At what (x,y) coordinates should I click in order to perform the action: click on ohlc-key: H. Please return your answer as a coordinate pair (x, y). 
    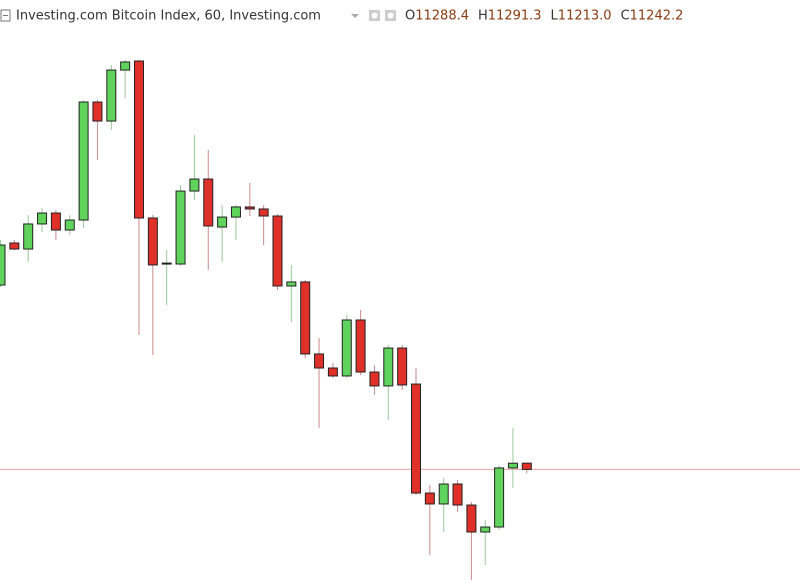
    Looking at the image, I should click on (483, 16).